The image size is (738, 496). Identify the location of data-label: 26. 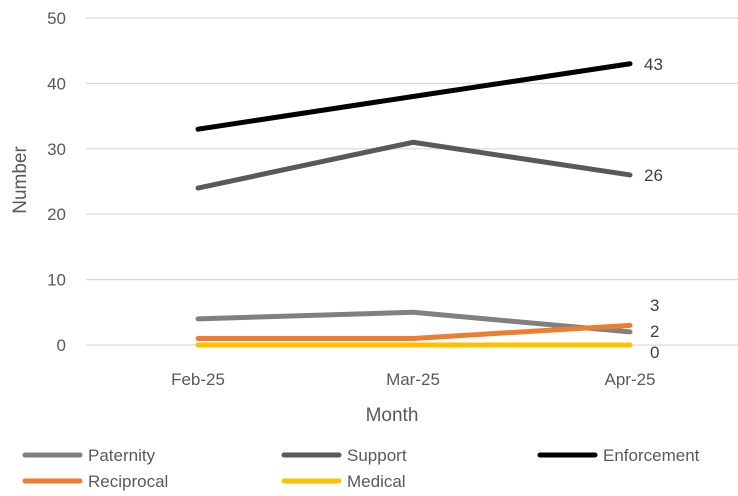
(653, 175).